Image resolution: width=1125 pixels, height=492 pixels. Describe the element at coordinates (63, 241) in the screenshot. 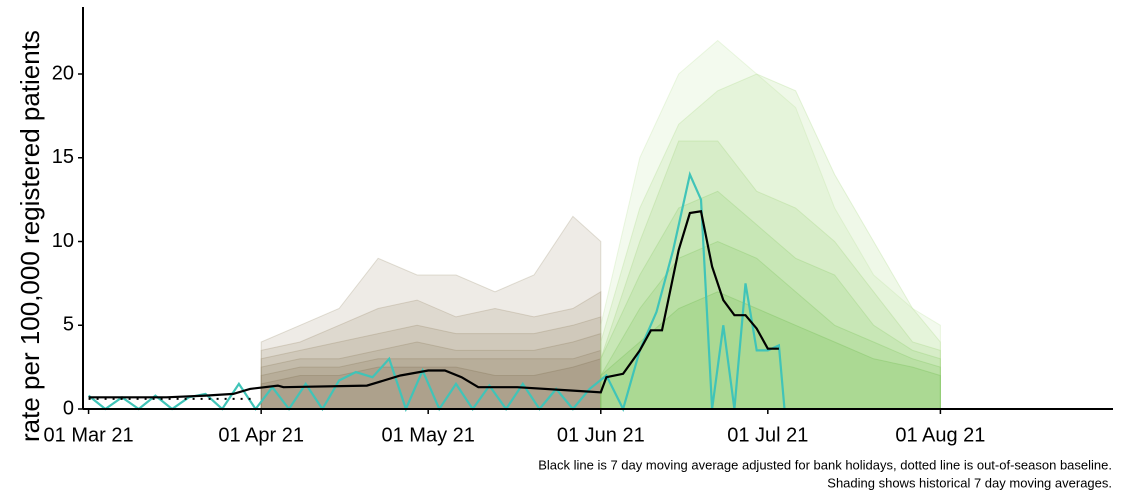

I see `y-tick-label: 10` at that location.